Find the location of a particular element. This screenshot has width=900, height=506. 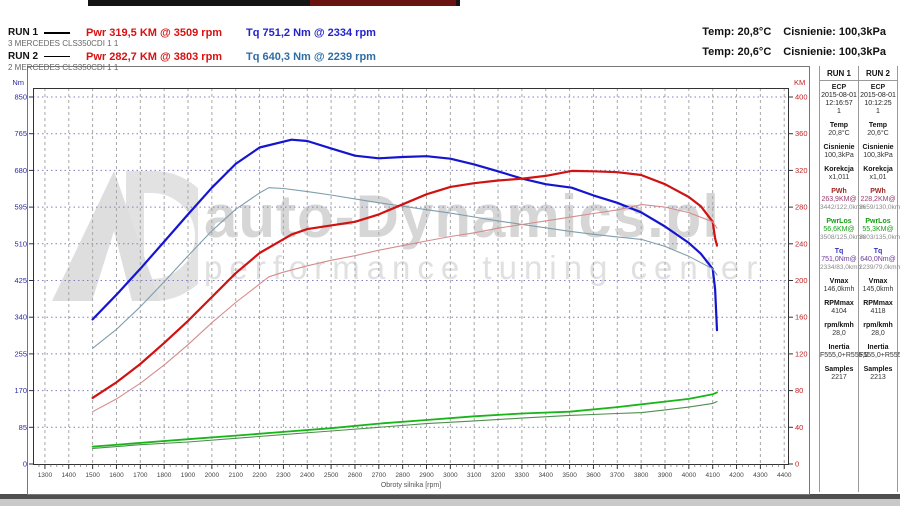

x-tick-label: 4000 is located at coordinates (689, 475).